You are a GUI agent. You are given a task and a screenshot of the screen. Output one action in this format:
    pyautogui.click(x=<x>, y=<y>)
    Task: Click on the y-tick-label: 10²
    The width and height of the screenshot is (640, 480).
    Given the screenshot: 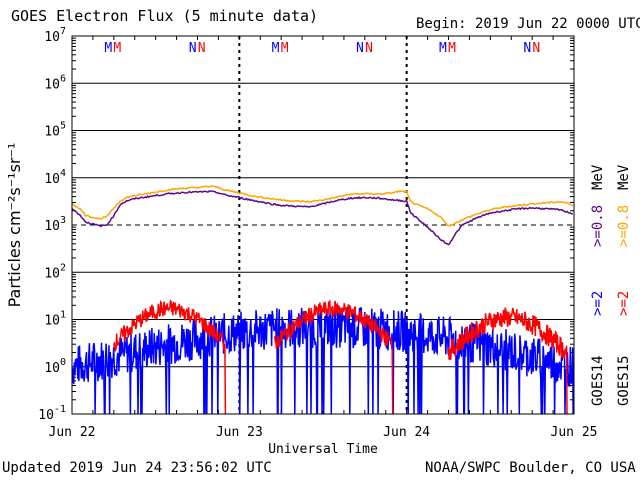 What is the action you would take?
    pyautogui.click(x=55, y=271)
    